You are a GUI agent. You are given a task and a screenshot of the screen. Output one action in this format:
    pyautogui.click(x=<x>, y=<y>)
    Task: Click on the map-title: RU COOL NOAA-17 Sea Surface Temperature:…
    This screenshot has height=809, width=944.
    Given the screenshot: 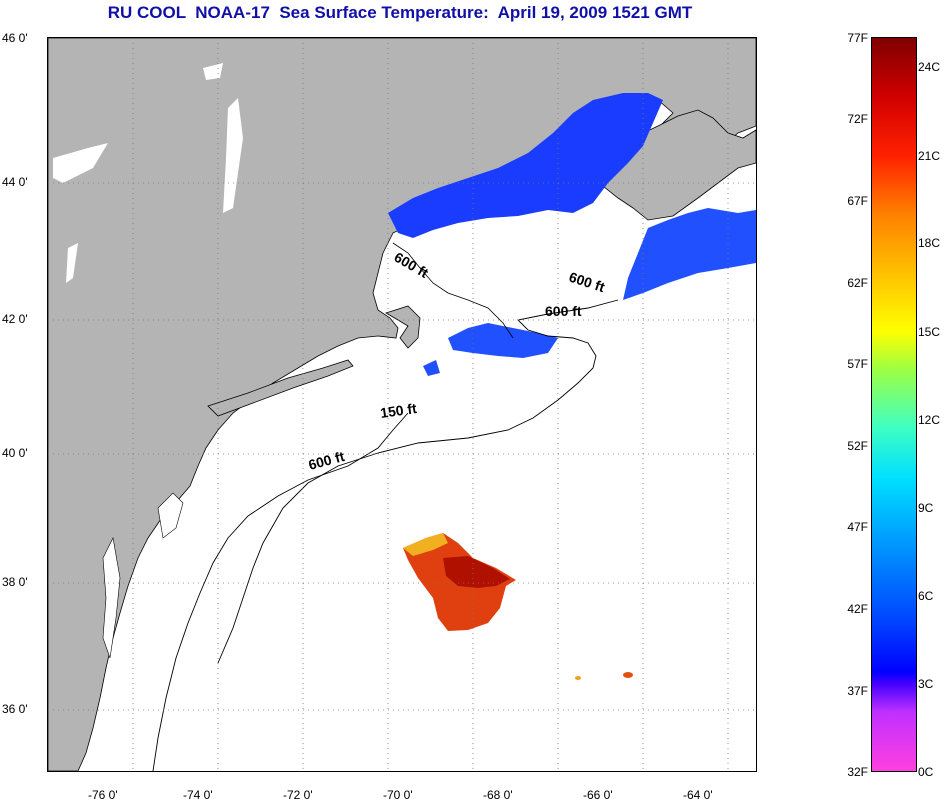 What is the action you would take?
    pyautogui.click(x=400, y=12)
    